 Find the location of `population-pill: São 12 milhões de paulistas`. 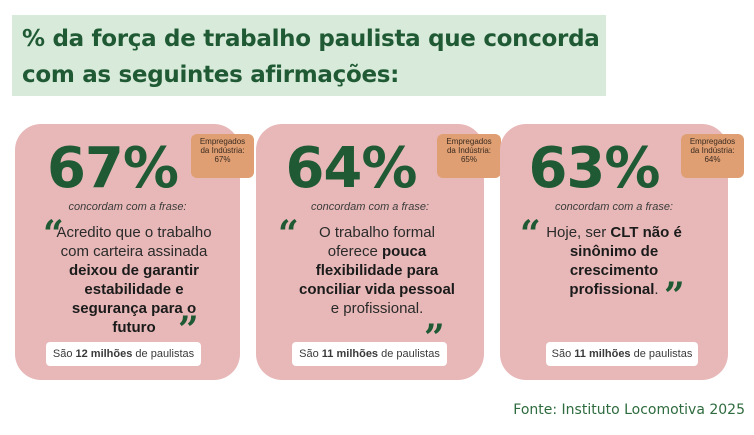

population-pill: São 12 milhões de paulistas is located at coordinates (123, 354).